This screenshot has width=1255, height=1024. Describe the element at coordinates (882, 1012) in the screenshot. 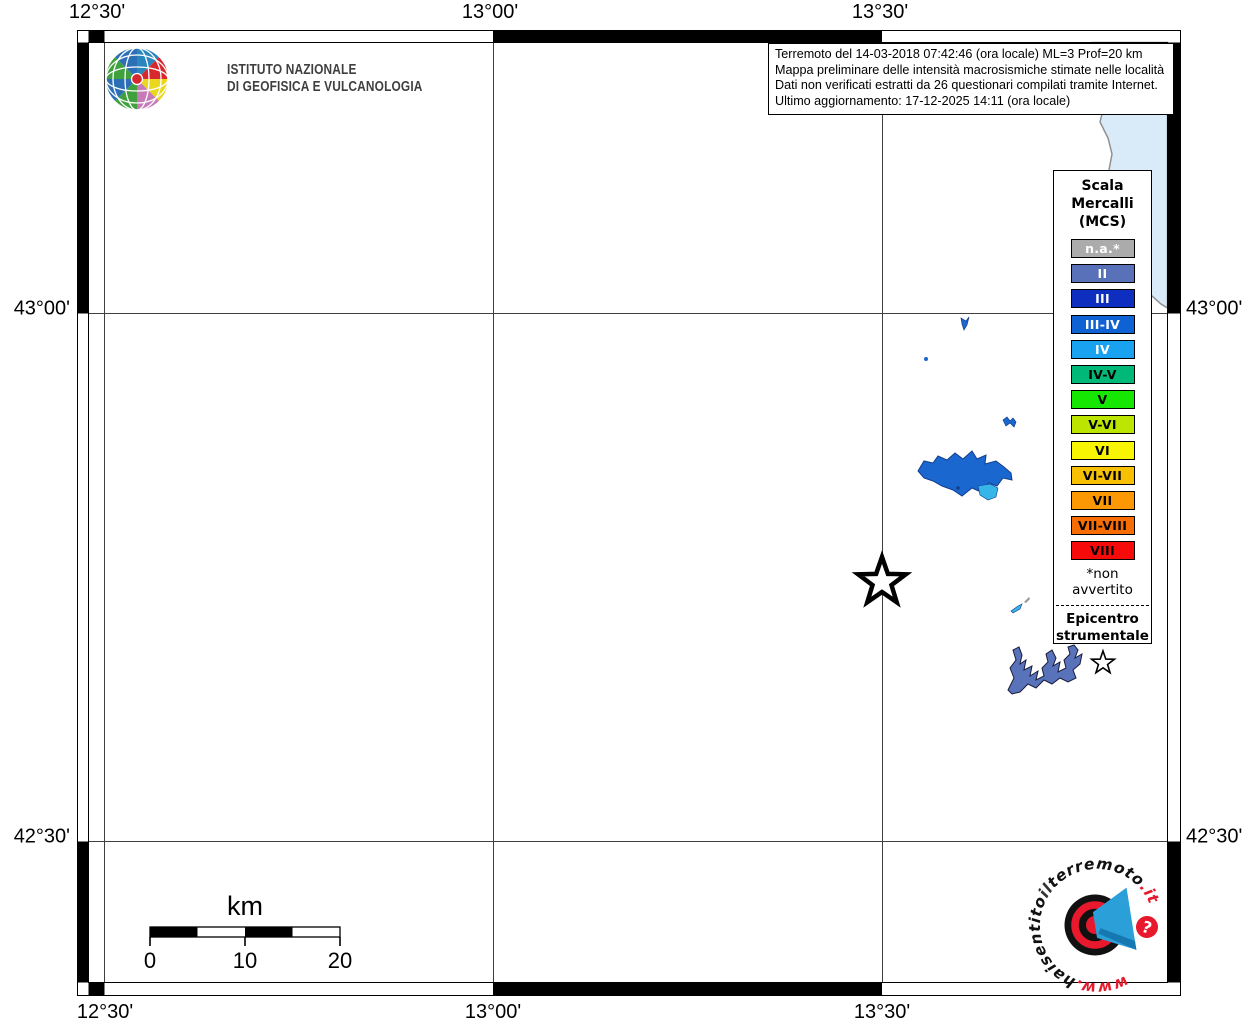

I see `axis-label-bottom-1330: 13°30'` at that location.